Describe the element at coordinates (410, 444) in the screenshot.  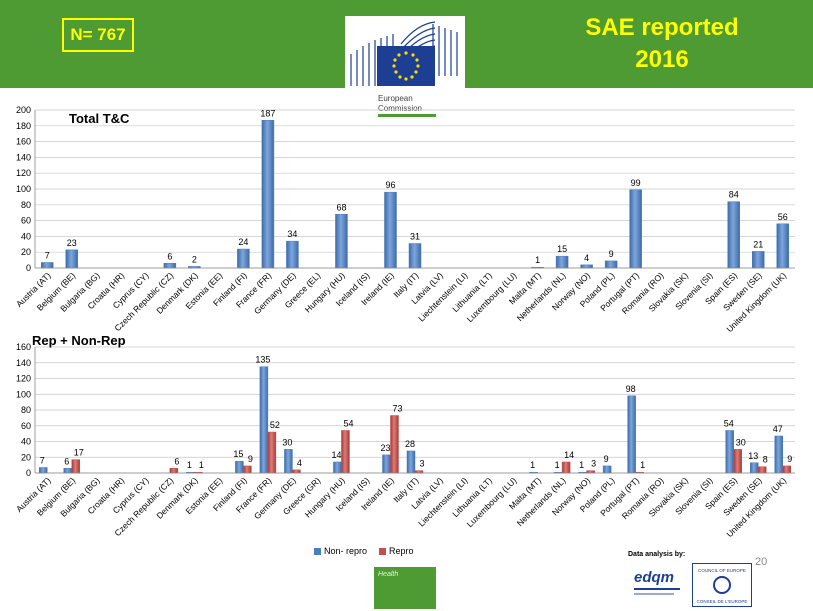
I see `data-label: 28` at that location.